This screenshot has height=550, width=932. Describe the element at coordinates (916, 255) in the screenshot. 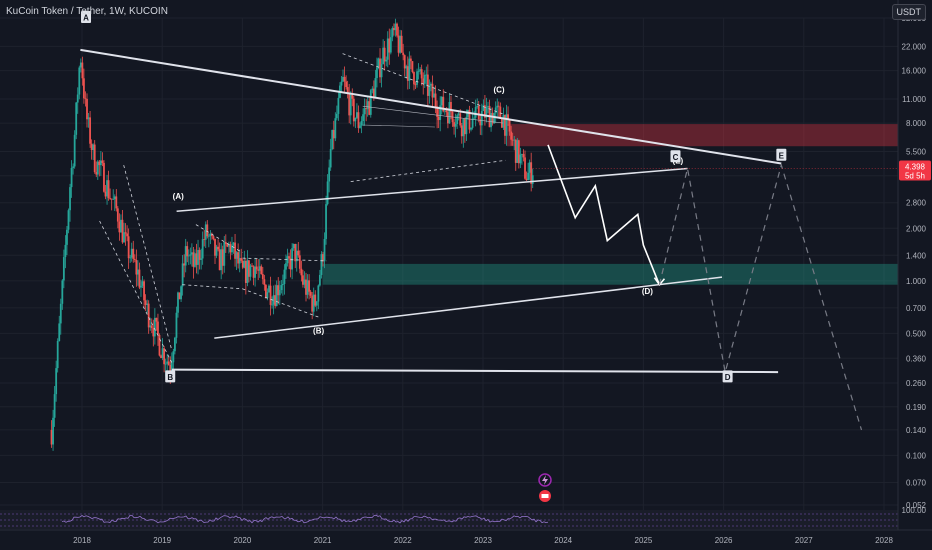

I see `price-tick-label: 1.400` at that location.